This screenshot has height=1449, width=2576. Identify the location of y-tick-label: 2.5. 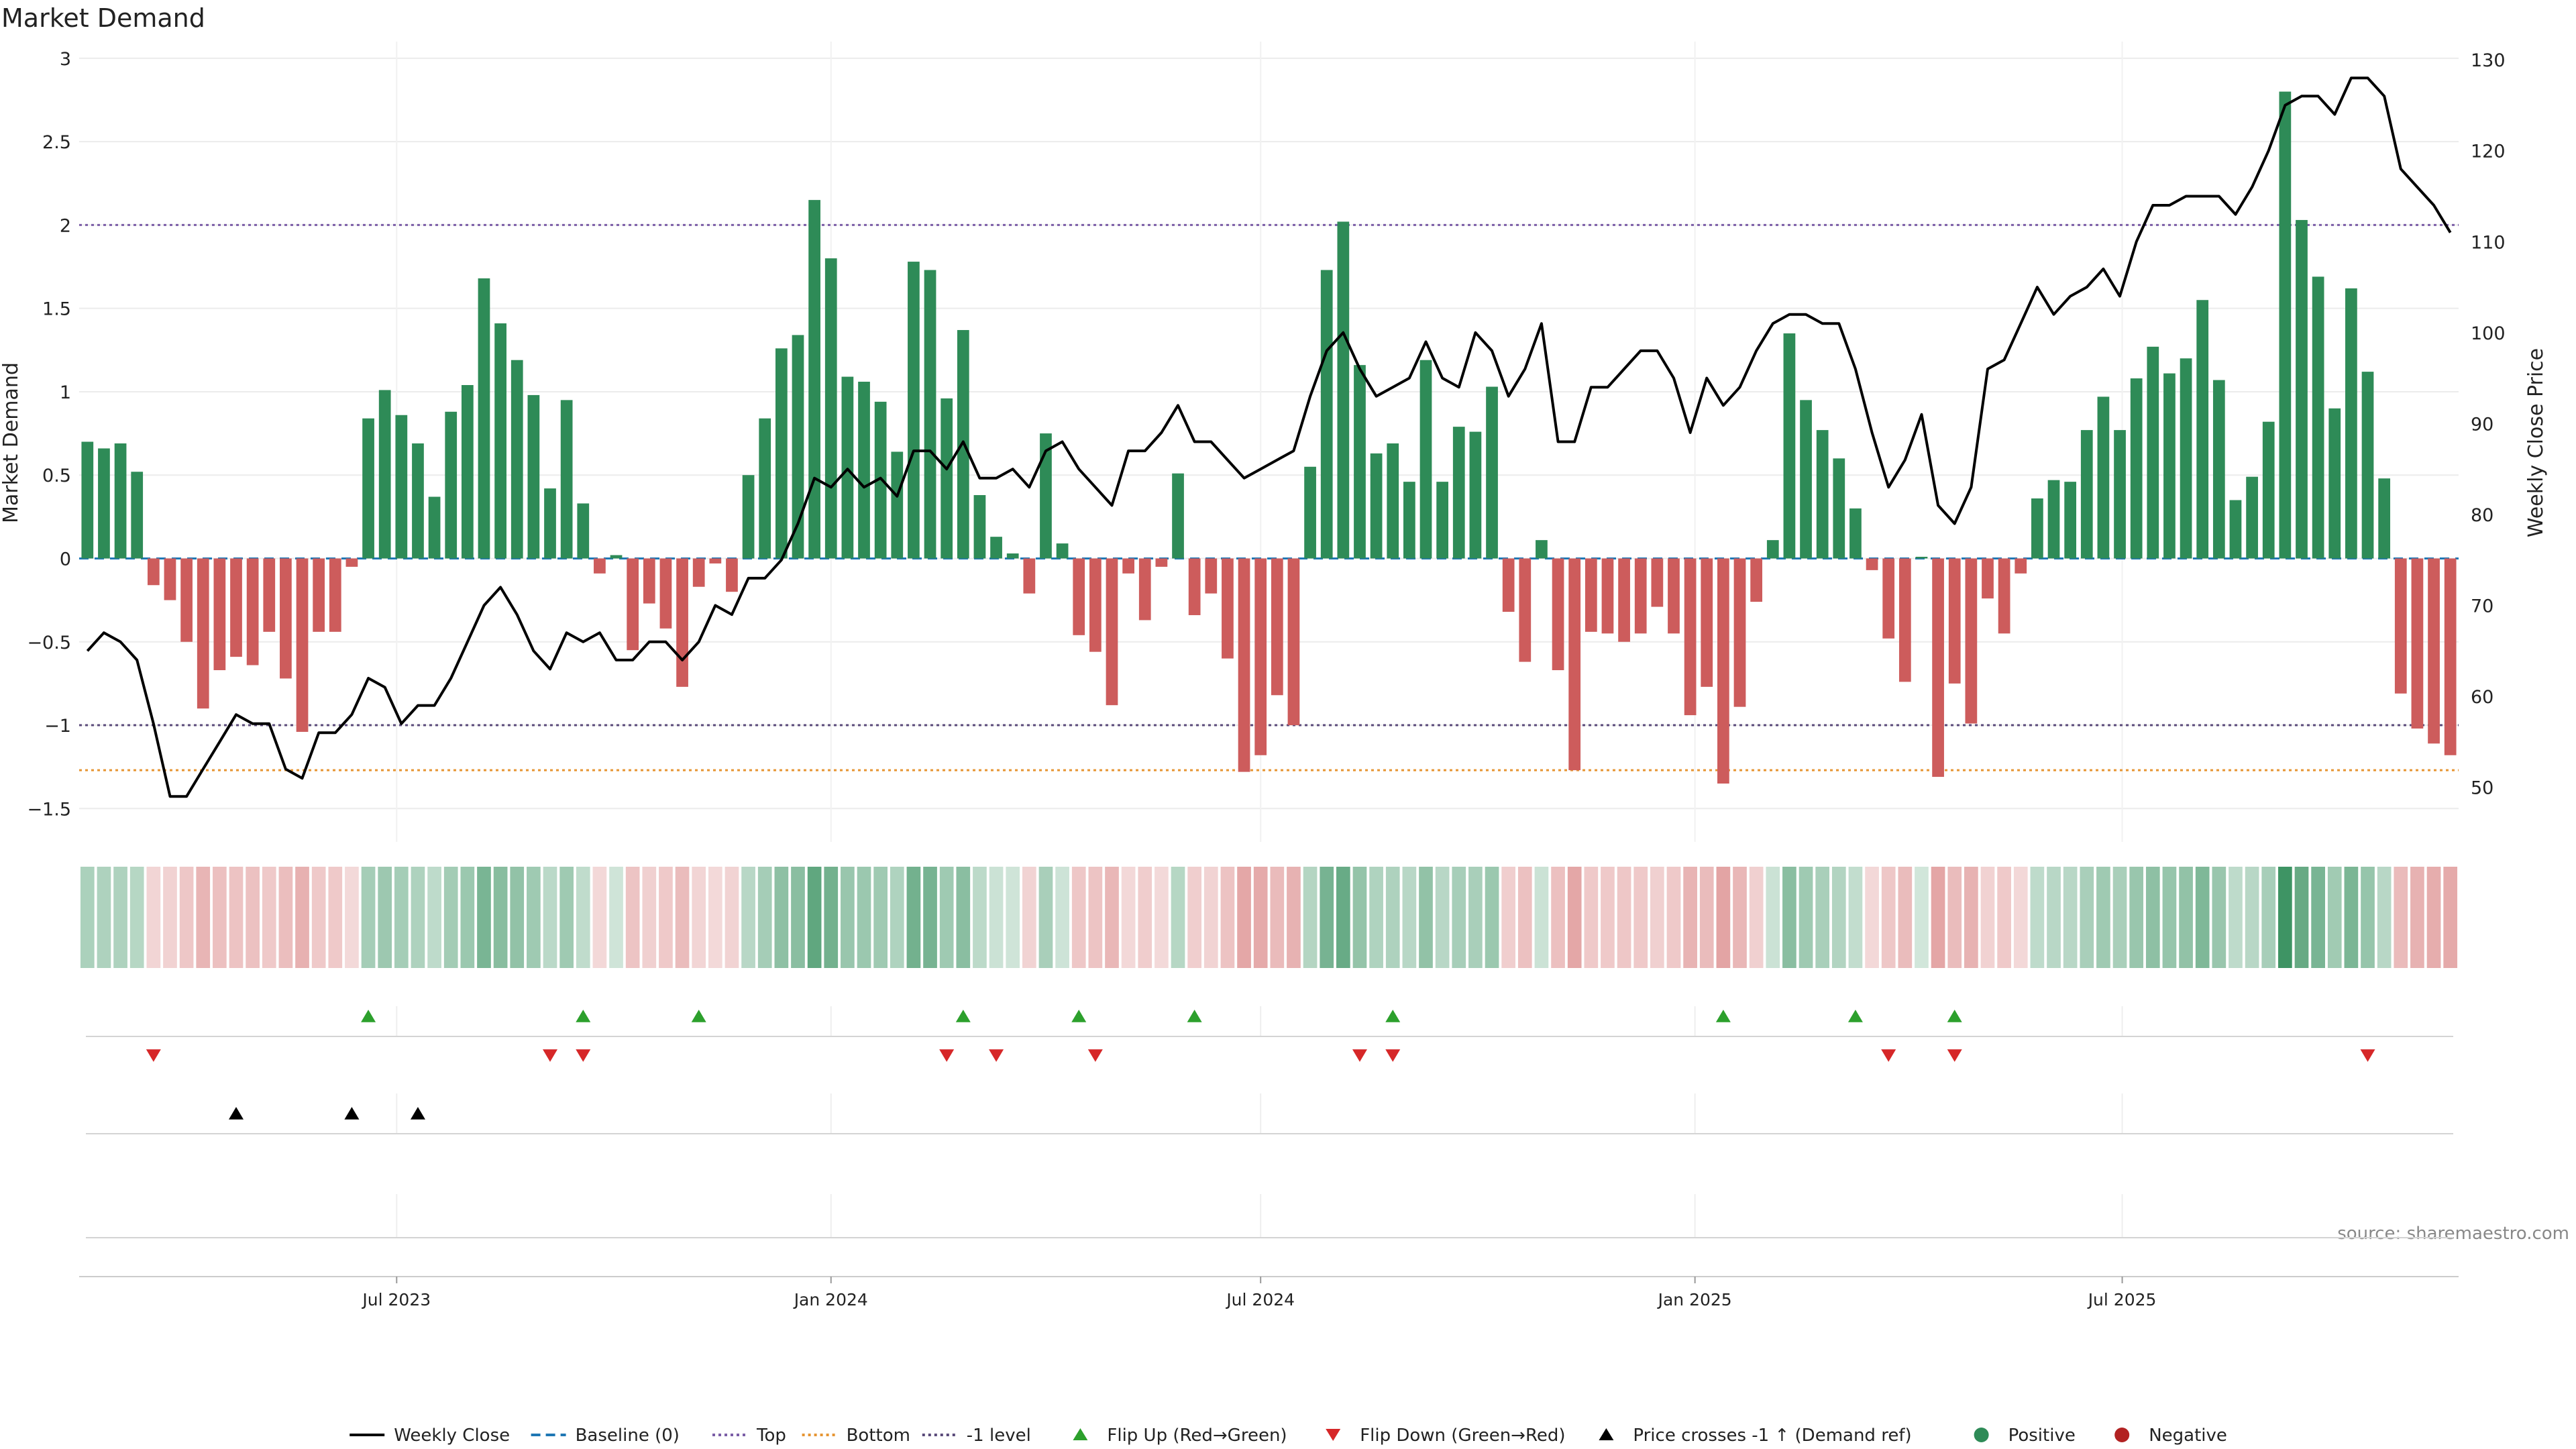
(56, 142).